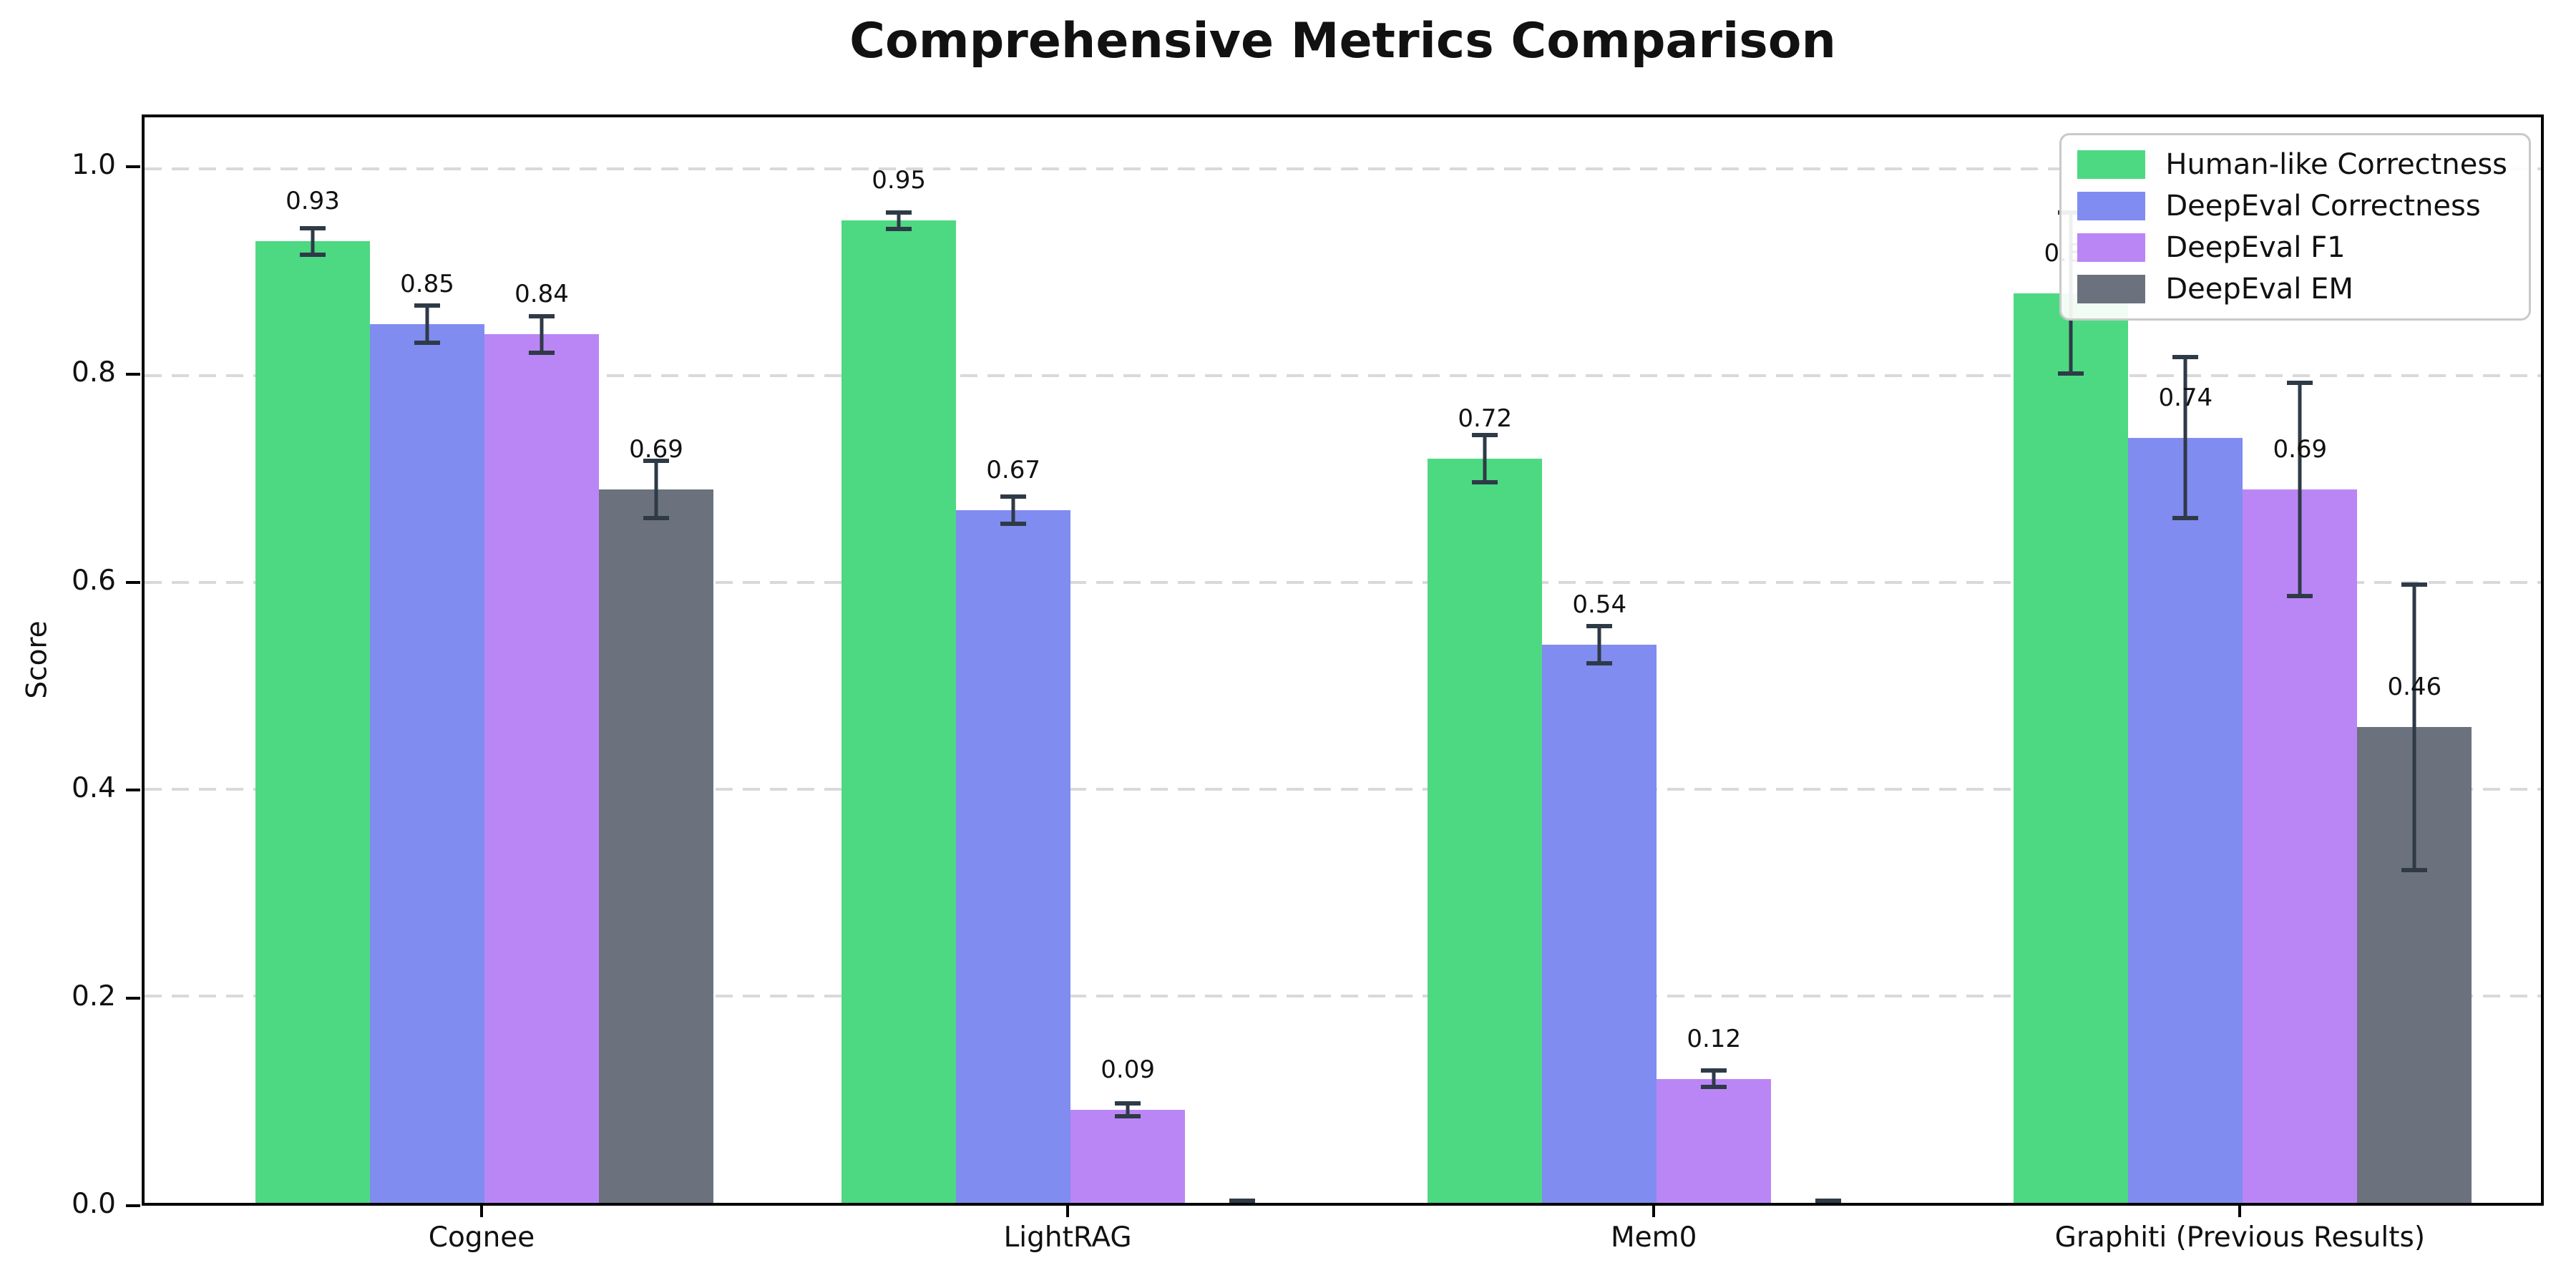 Image resolution: width=2576 pixels, height=1288 pixels. Describe the element at coordinates (1013, 660) in the screenshot. I see `bar-slot: 0.67` at that location.